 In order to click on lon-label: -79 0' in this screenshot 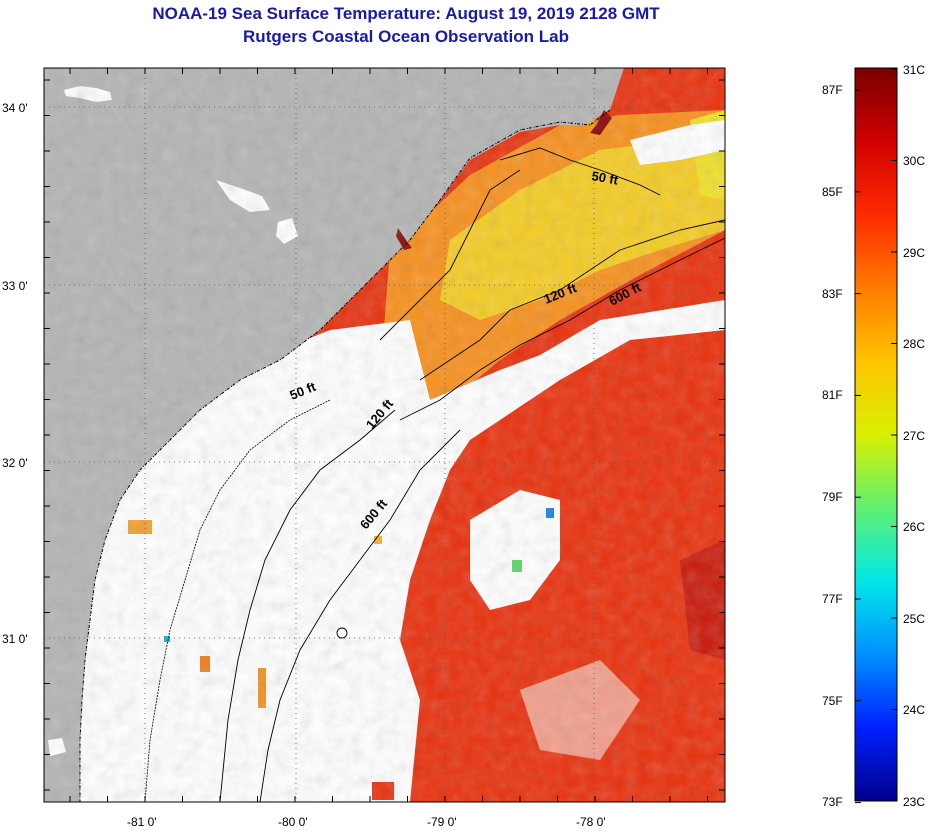, I will do `click(442, 822)`.